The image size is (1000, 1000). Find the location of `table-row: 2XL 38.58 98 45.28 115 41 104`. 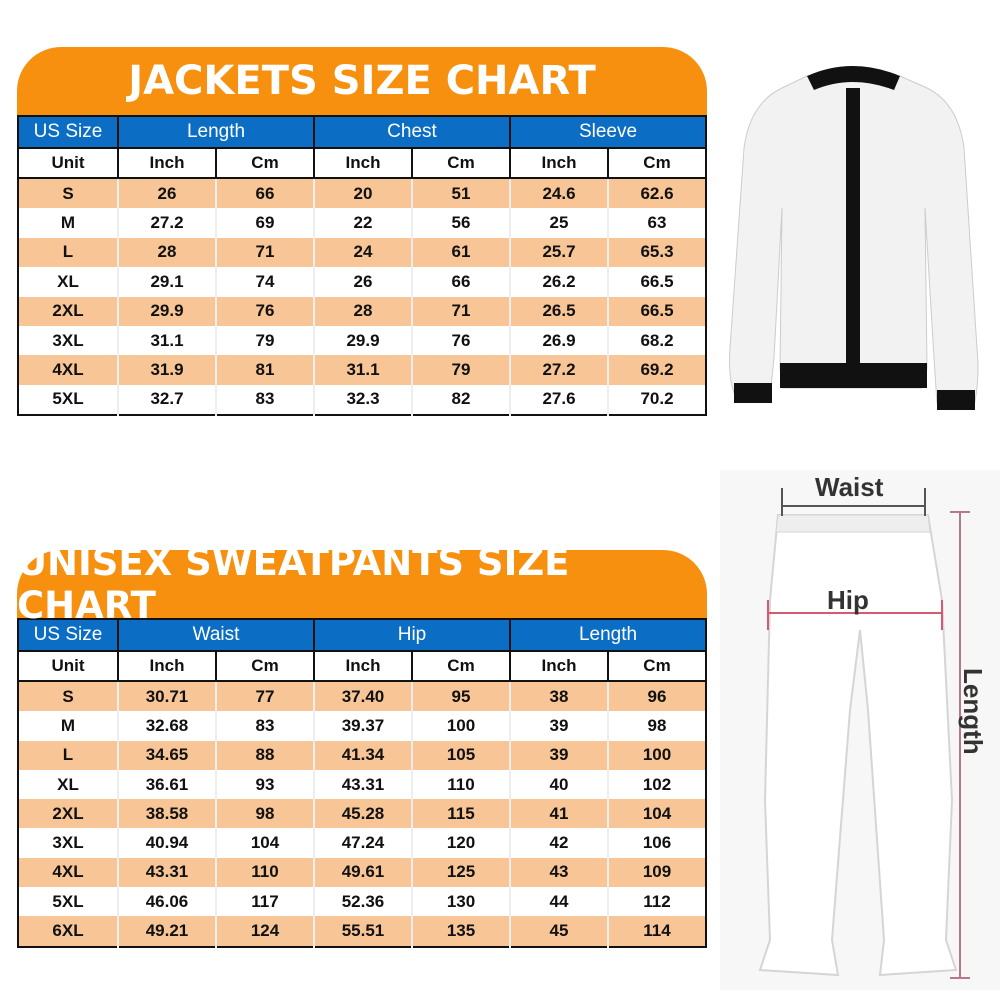

table-row: 2XL 38.58 98 45.28 115 41 104 is located at coordinates (362, 814).